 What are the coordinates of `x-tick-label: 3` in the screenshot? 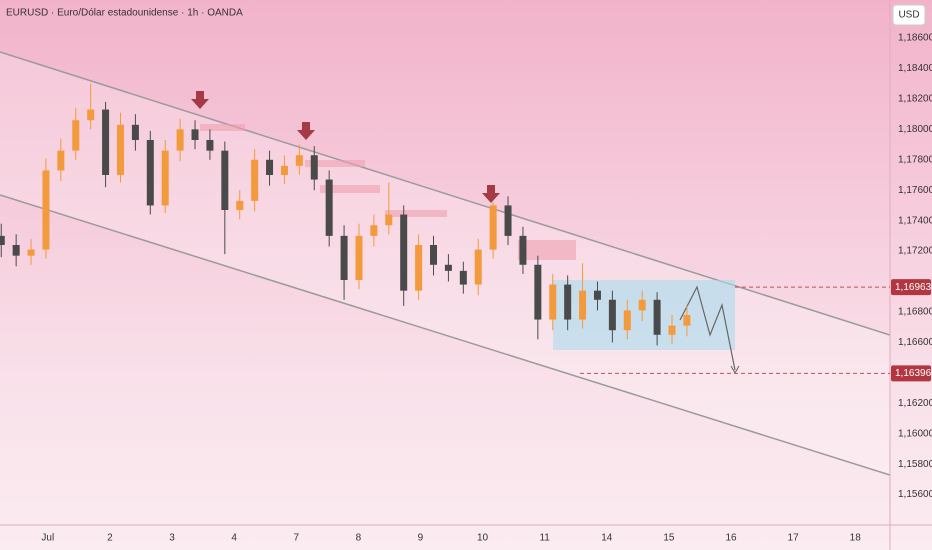 It's located at (172, 538).